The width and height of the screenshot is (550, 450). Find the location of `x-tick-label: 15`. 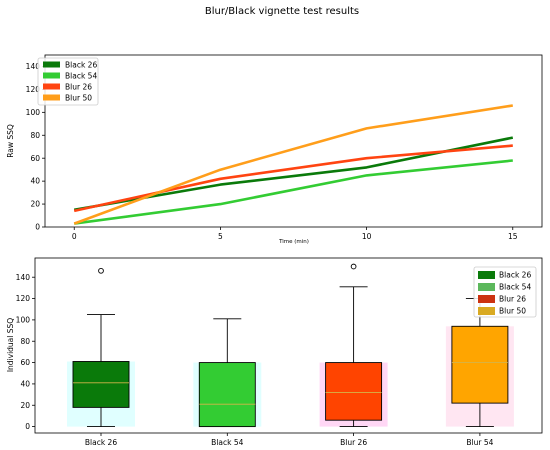

x-tick-label: 15 is located at coordinates (513, 236).